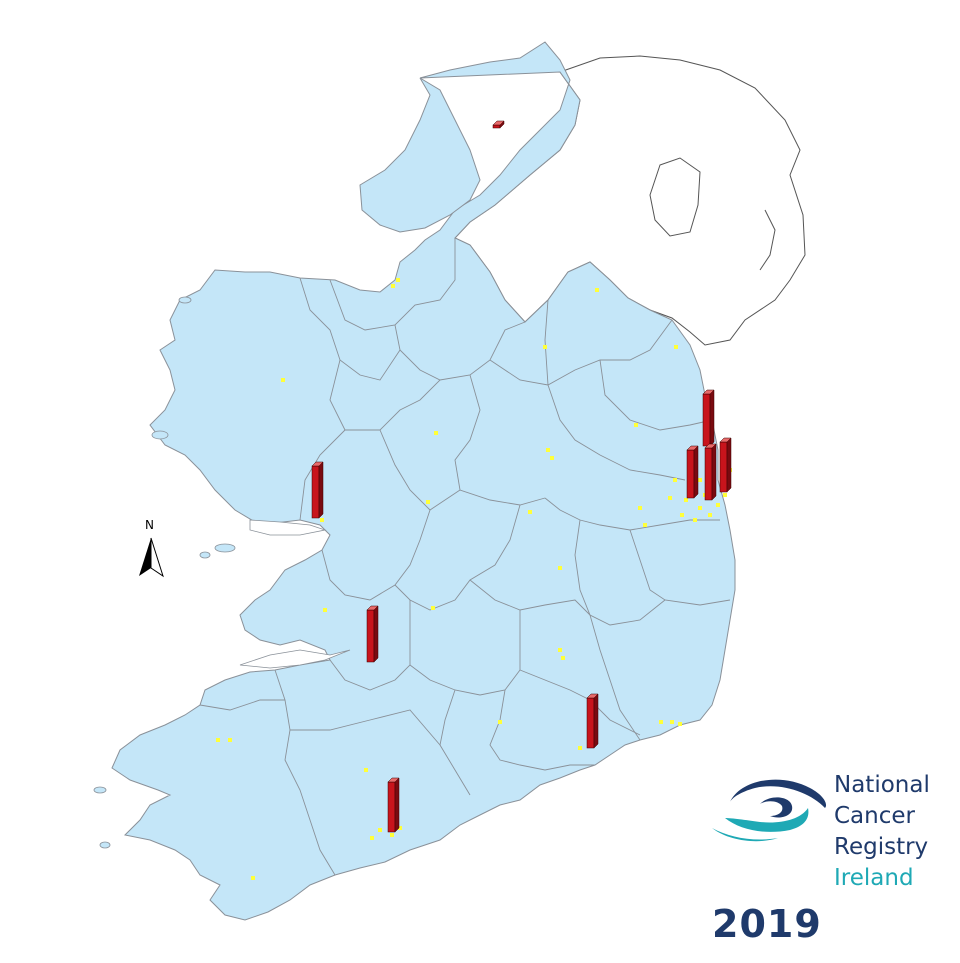 The height and width of the screenshot is (963, 960). I want to click on logo-line-ireland: Ireland, so click(874, 878).